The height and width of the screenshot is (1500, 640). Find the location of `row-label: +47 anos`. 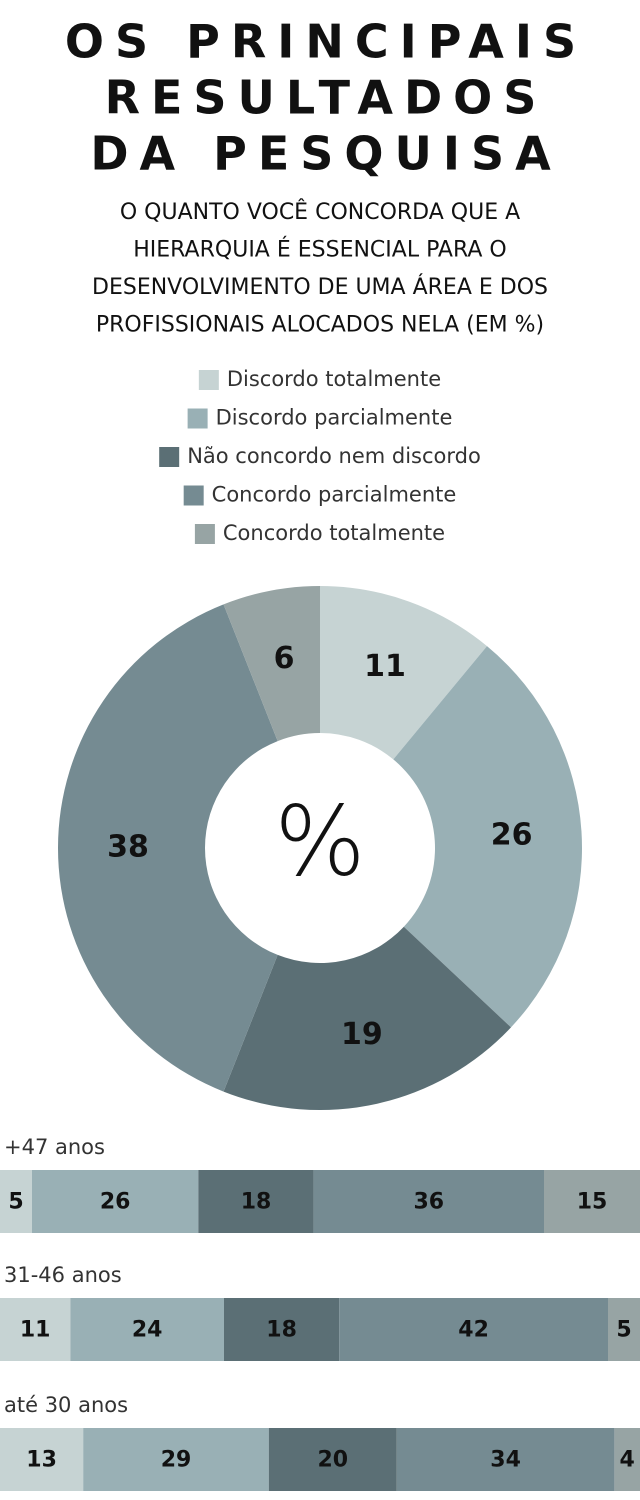

row-label: +47 anos is located at coordinates (54, 1147).